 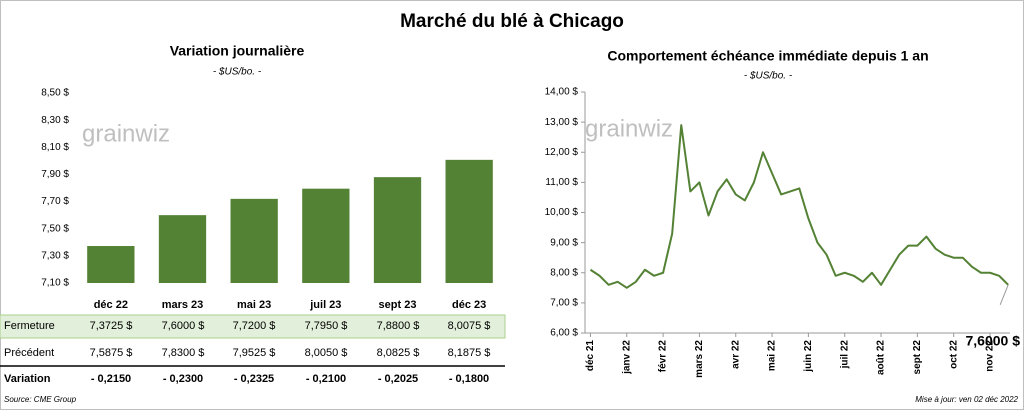 What do you see at coordinates (40, 399) in the screenshot?
I see `source: Source: CME Group` at bounding box center [40, 399].